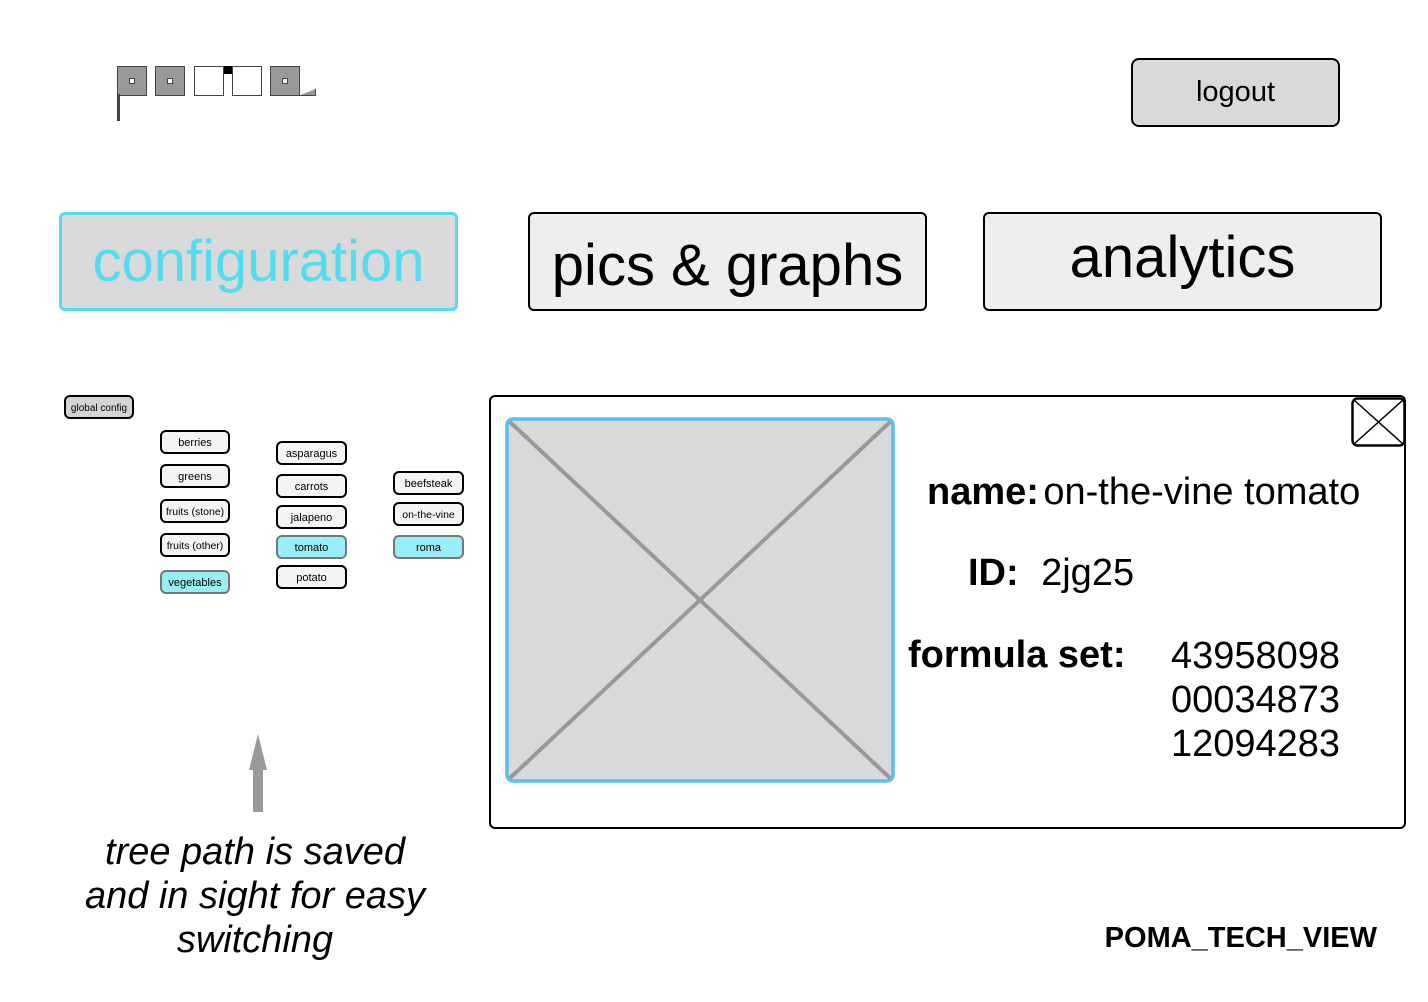  What do you see at coordinates (195, 582) in the screenshot?
I see `tree-node-vegetables: vegetables` at bounding box center [195, 582].